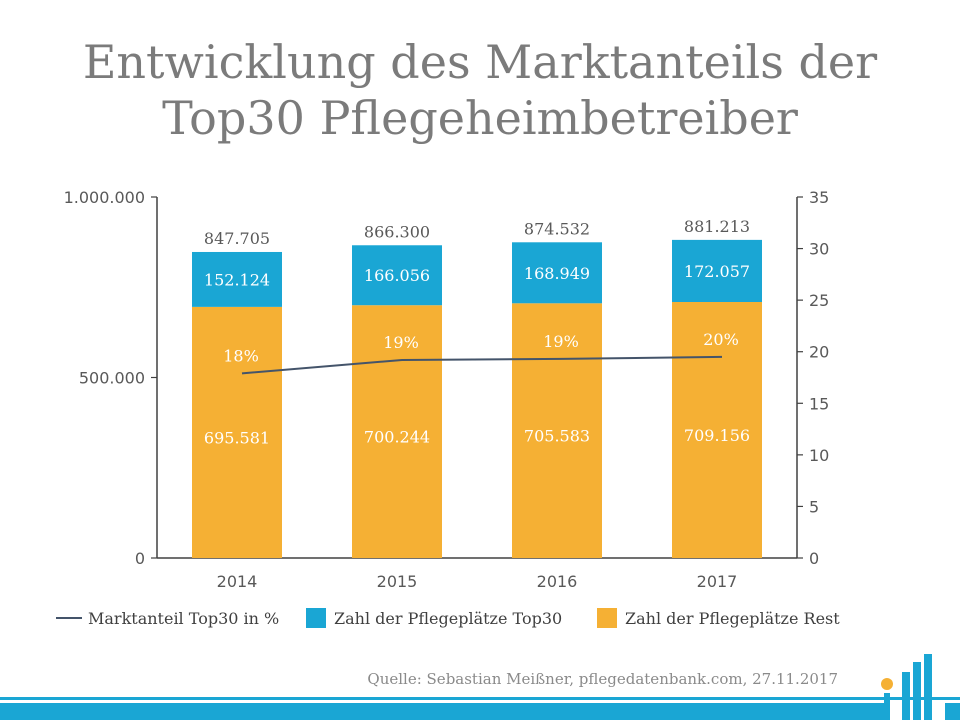 The image size is (960, 720). Describe the element at coordinates (819, 249) in the screenshot. I see `y-right-tick-label: 30` at that location.